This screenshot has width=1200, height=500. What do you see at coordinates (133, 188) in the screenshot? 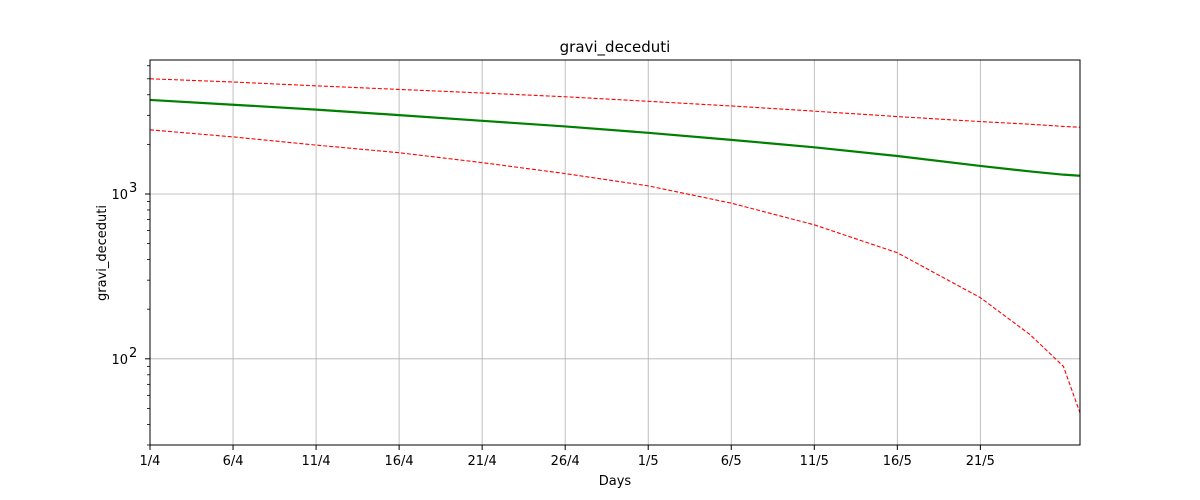
I see `y-tick-exponent: 3` at bounding box center [133, 188].